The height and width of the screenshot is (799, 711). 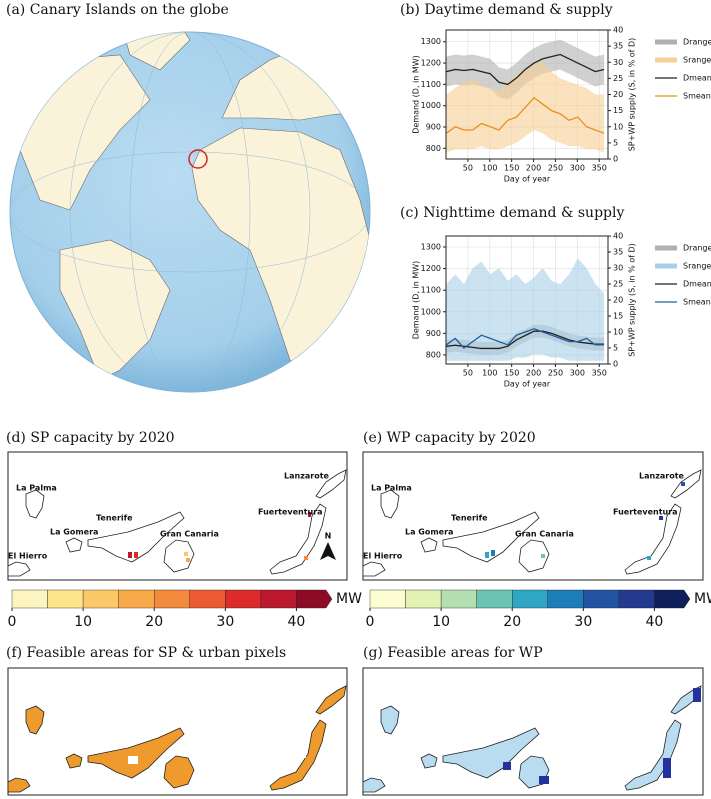 I want to click on colorbar-tick-label: 40, so click(x=655, y=622).